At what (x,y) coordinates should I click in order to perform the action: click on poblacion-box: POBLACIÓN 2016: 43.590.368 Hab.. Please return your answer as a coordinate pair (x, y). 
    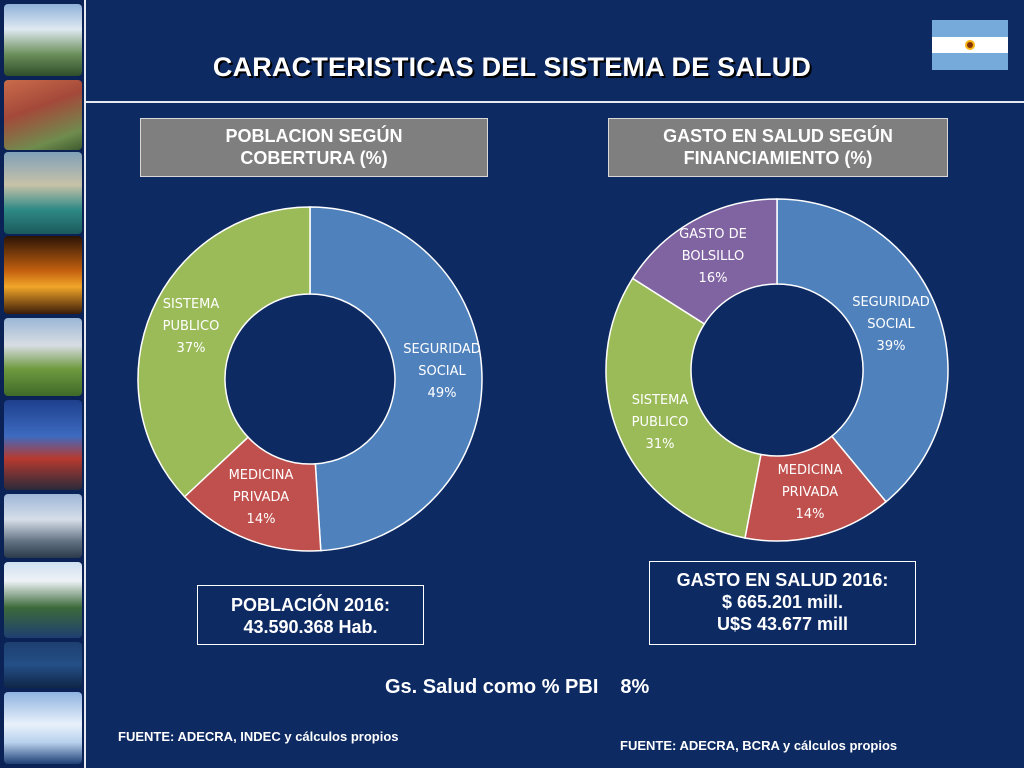
    Looking at the image, I should click on (310, 615).